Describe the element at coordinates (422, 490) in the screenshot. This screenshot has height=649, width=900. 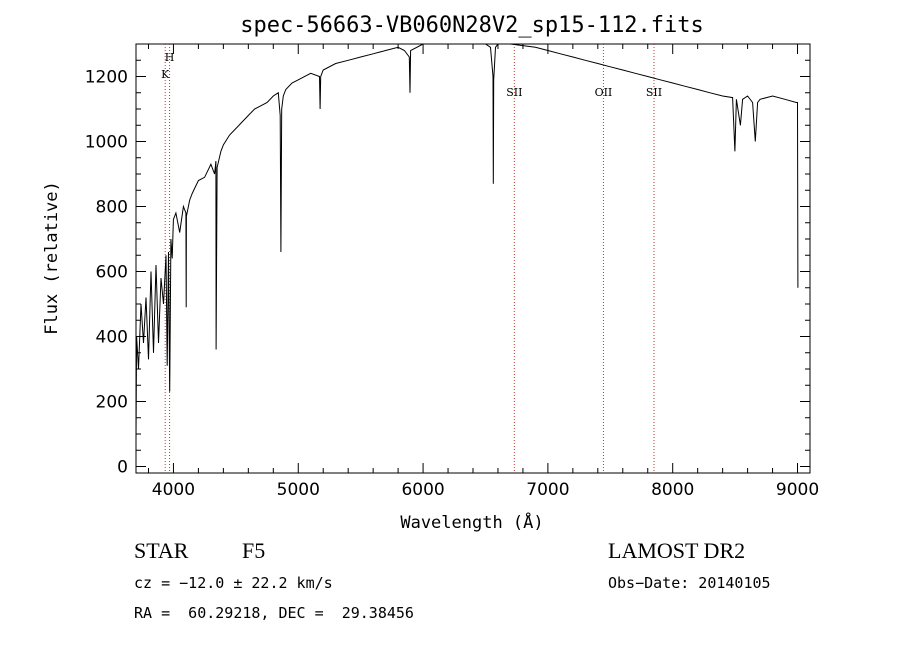
I see `x-tick-label: 6000` at that location.